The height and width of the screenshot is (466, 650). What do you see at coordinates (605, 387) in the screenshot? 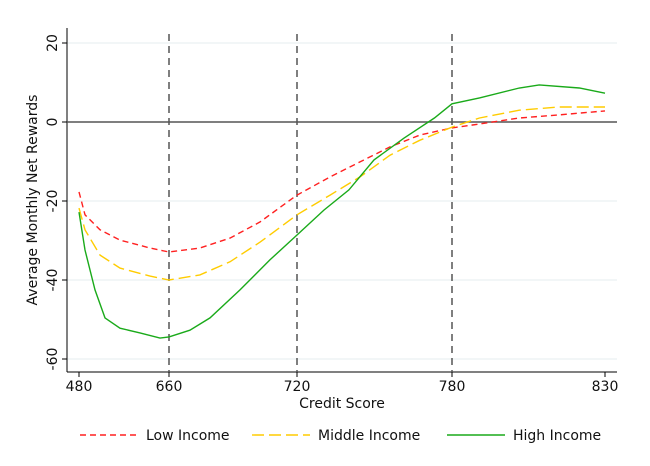
I see `x-tick-label: 830` at bounding box center [605, 387].